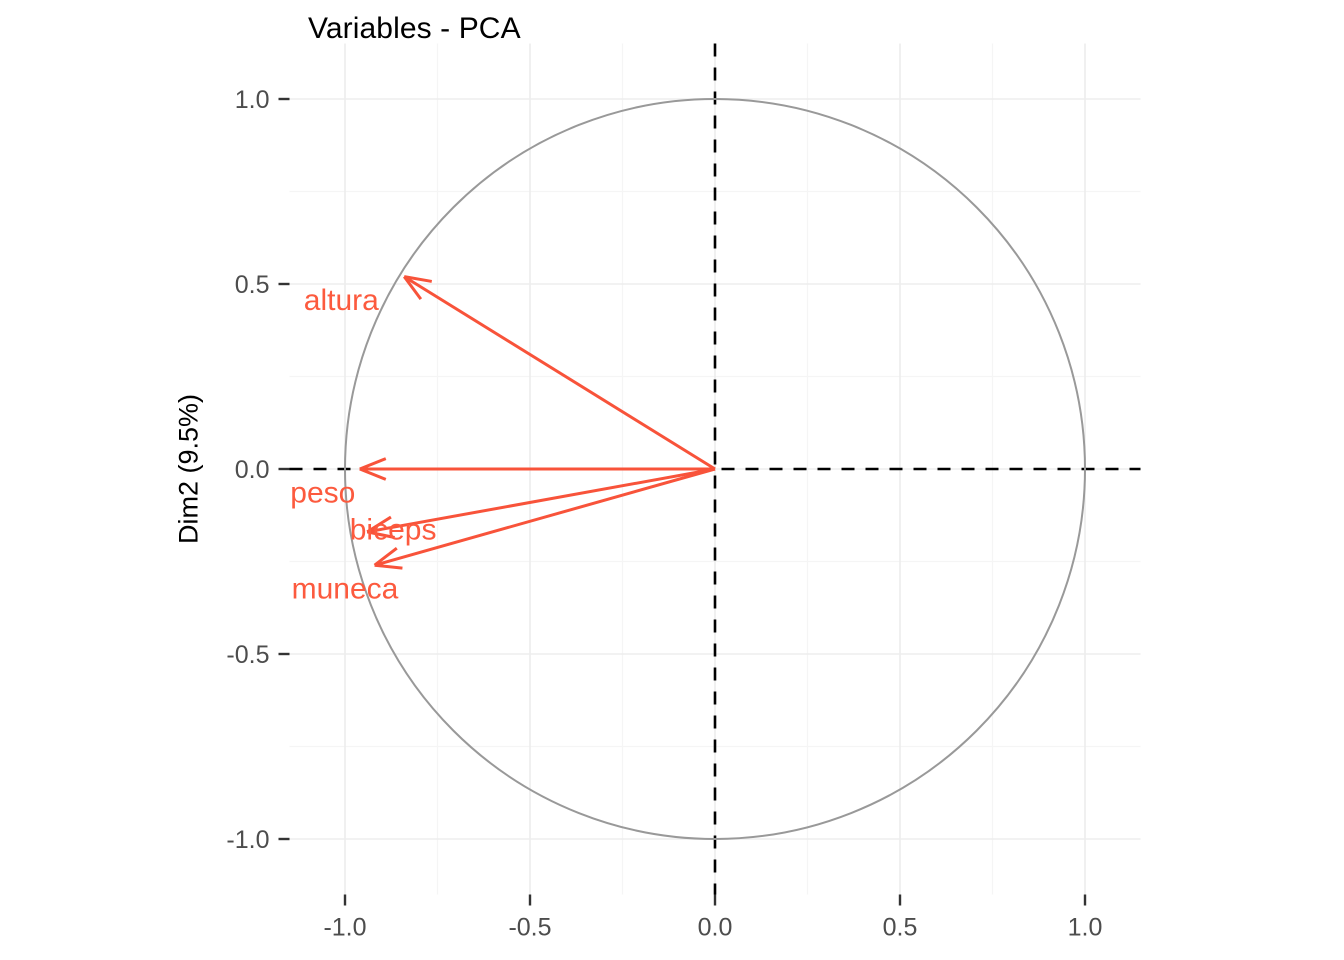  Describe the element at coordinates (541, 503) in the screenshot. I see `arrow-biceps` at that location.